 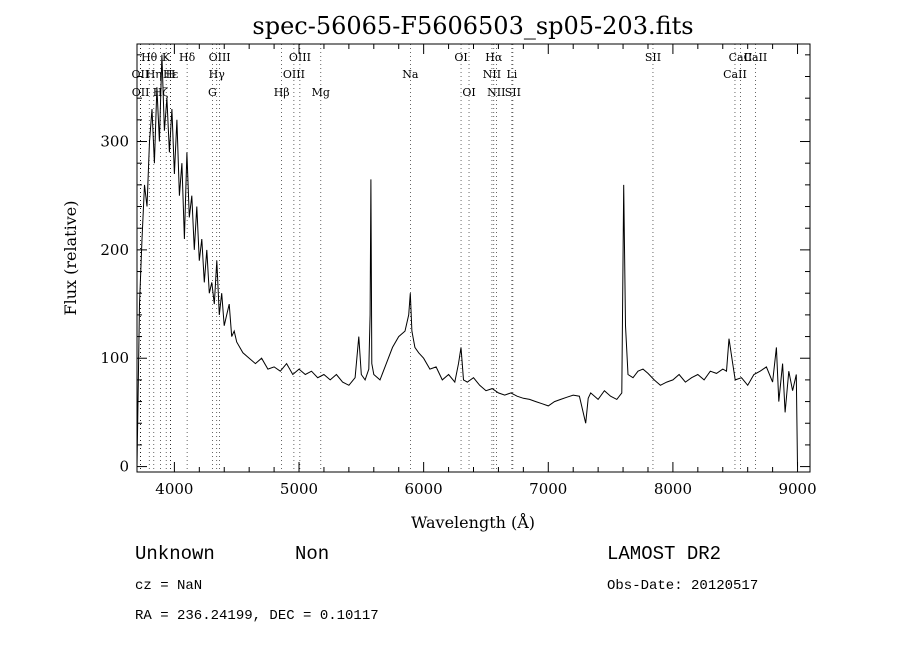 What do you see at coordinates (473, 522) in the screenshot?
I see `x-axis-label: Wavelength (Å)` at bounding box center [473, 522].